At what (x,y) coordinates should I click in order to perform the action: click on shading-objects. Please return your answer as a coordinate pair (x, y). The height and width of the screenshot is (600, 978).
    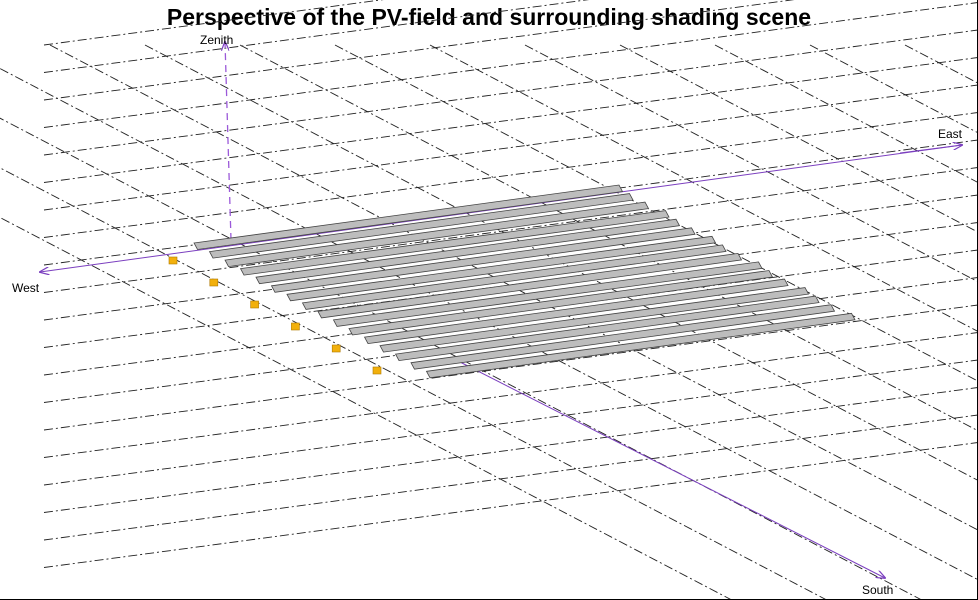
    Looking at the image, I should click on (275, 315).